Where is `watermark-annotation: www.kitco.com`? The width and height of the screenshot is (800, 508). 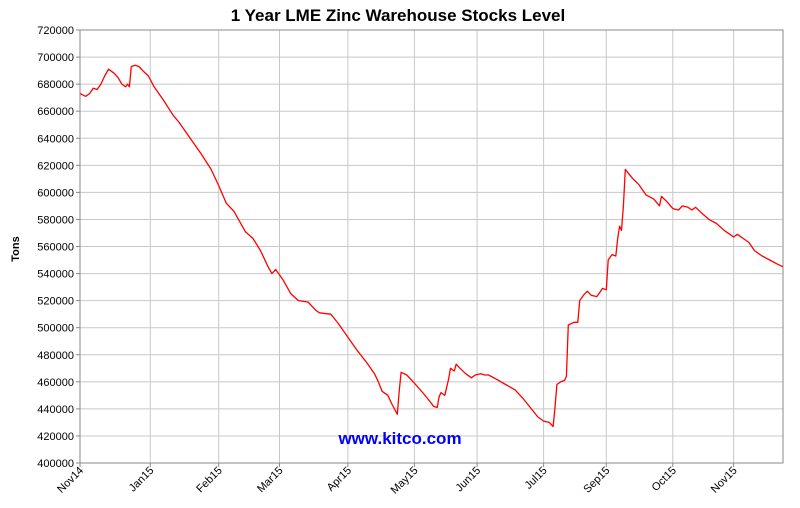 watermark-annotation: www.kitco.com is located at coordinates (399, 438).